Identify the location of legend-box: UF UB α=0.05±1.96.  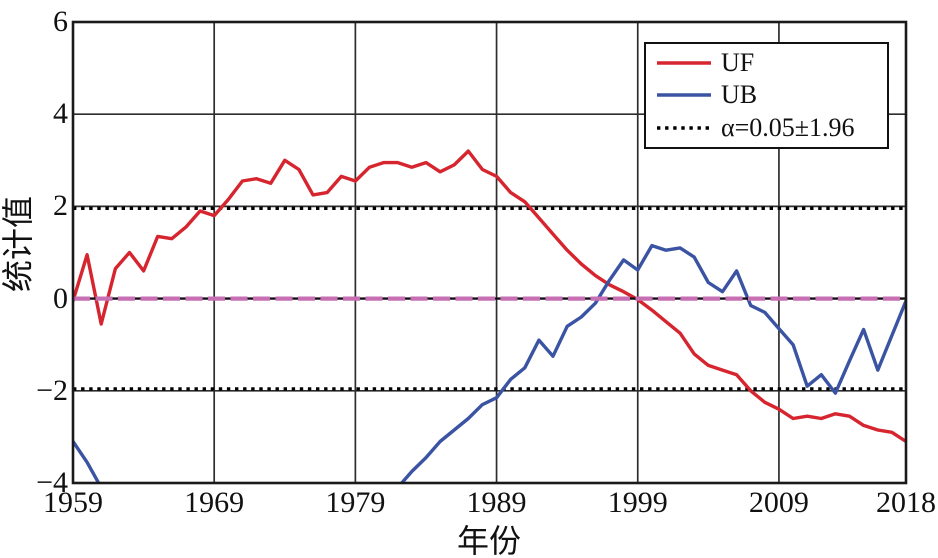
(766, 95).